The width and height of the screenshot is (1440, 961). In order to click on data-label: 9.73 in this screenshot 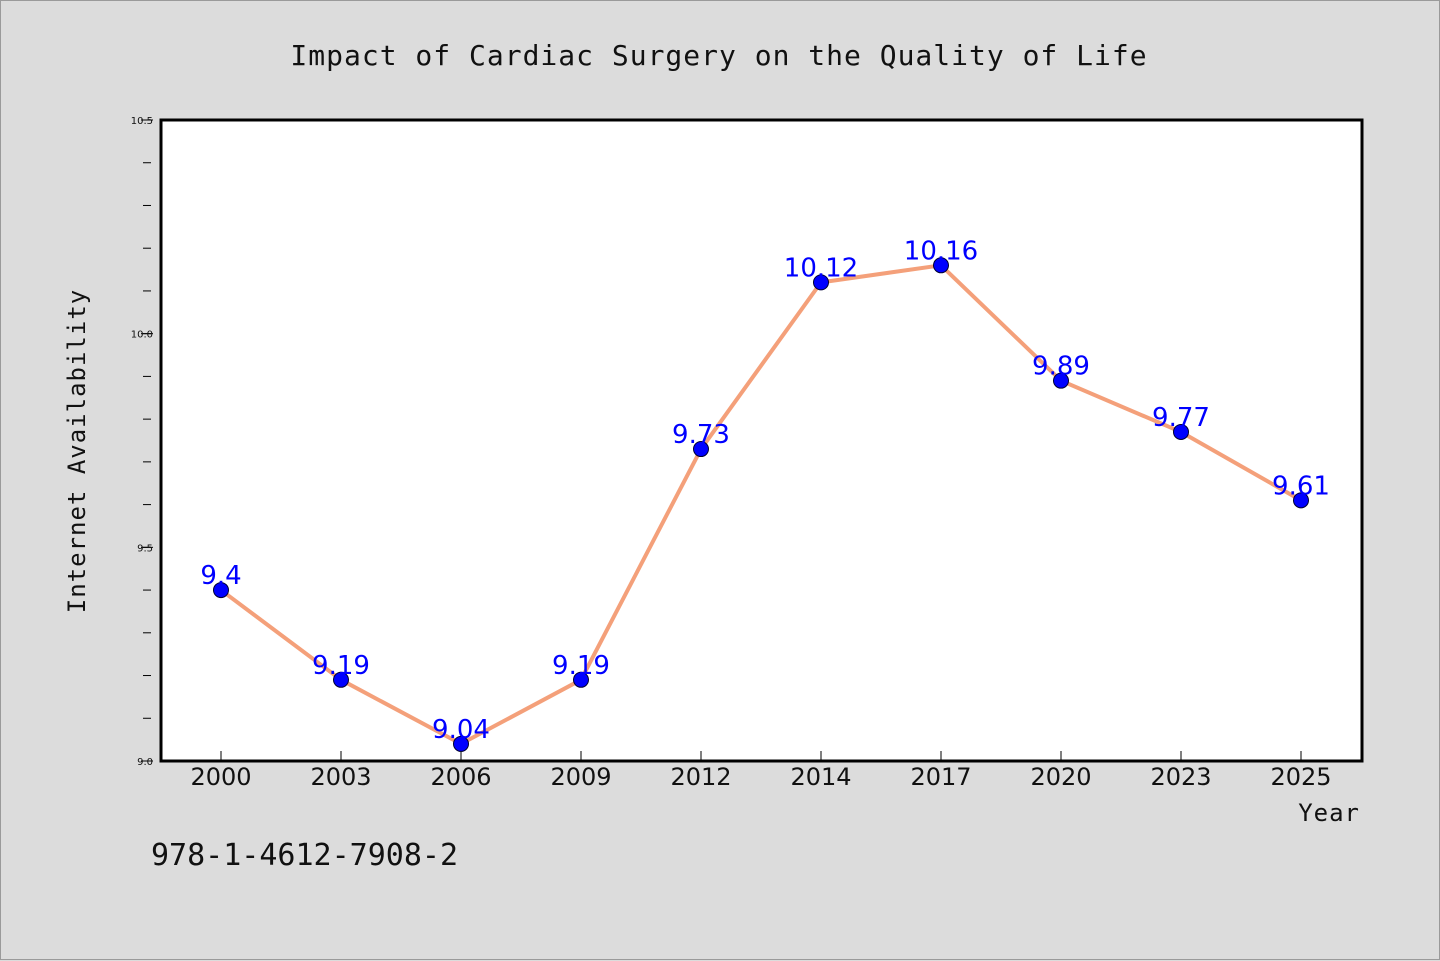, I will do `click(701, 435)`.